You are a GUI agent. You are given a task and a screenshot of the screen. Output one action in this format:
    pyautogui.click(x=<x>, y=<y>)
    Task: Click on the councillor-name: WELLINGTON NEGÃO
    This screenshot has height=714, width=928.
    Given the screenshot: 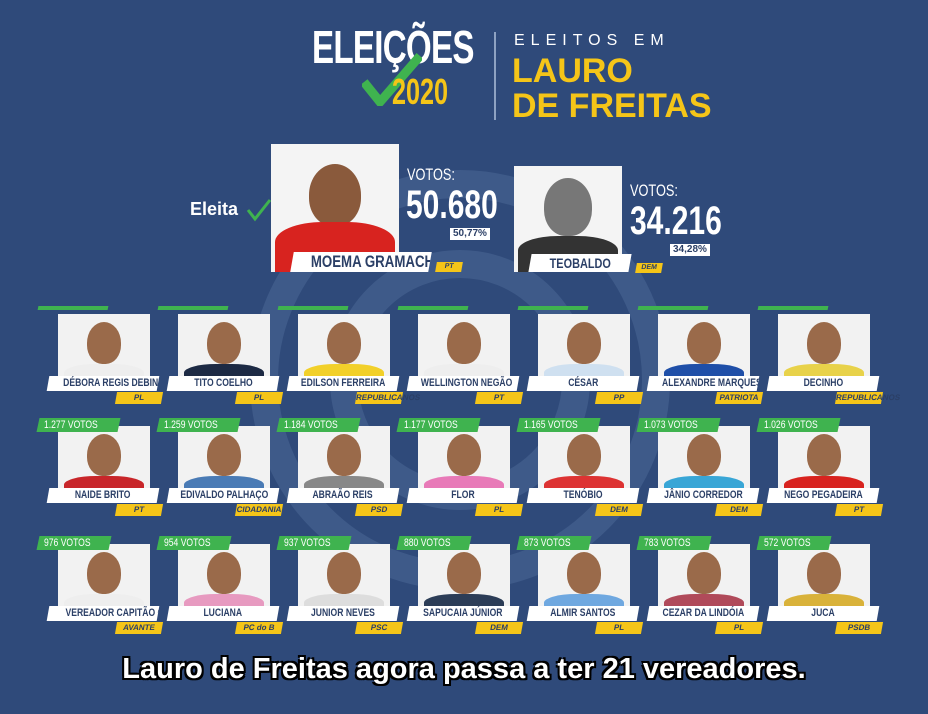 What is the action you would take?
    pyautogui.click(x=463, y=383)
    